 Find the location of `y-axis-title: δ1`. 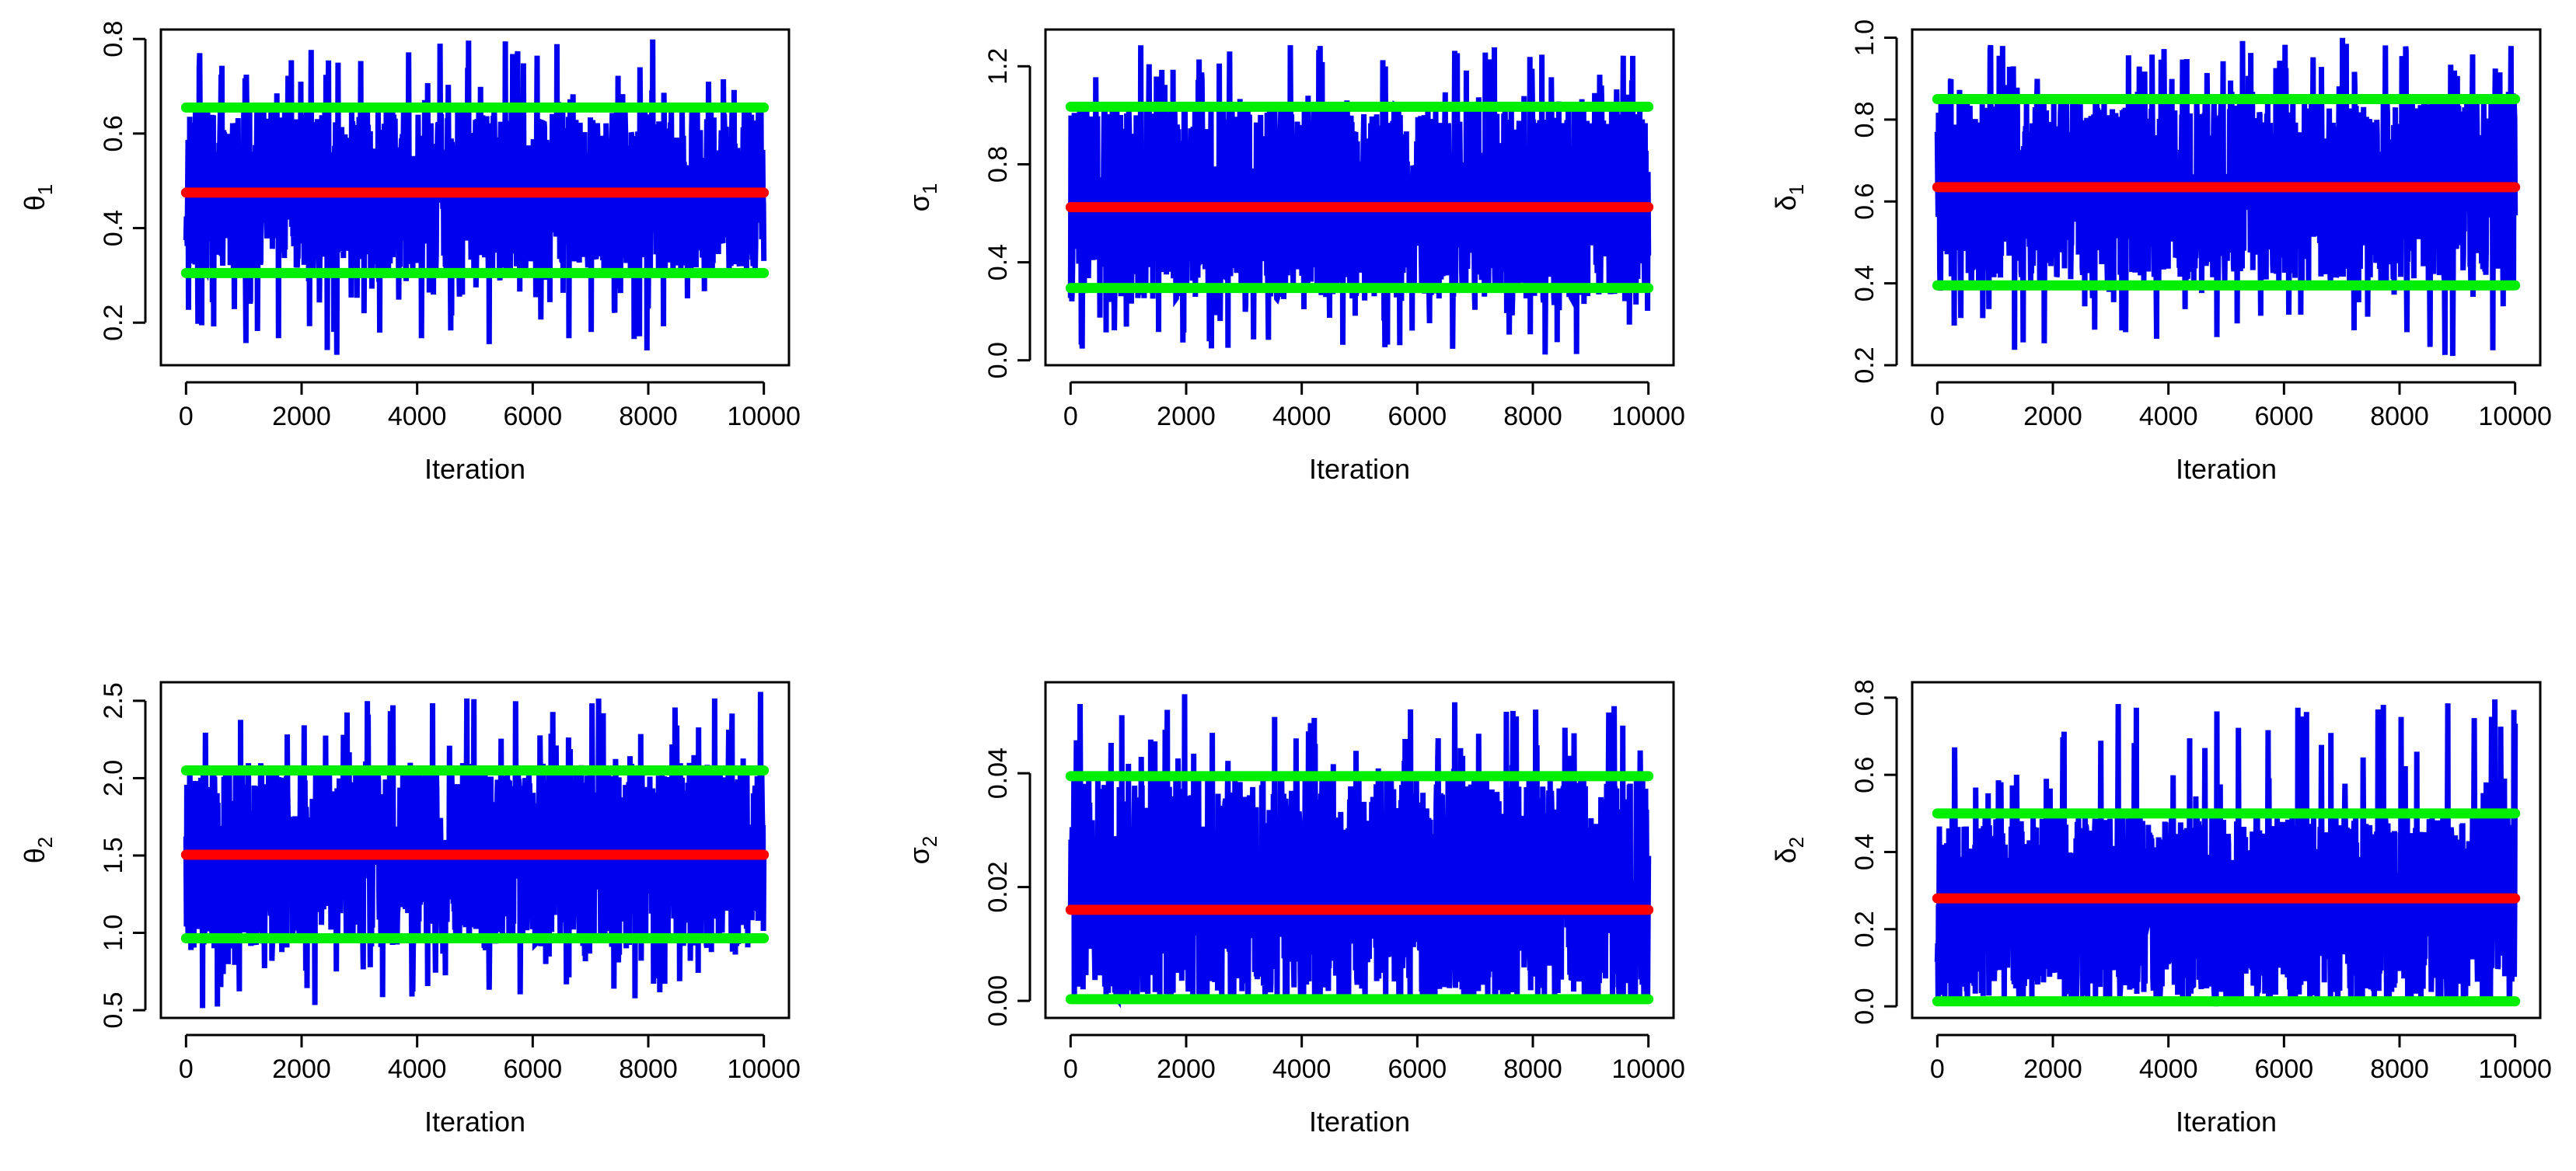

y-axis-title: δ1 is located at coordinates (1789, 197).